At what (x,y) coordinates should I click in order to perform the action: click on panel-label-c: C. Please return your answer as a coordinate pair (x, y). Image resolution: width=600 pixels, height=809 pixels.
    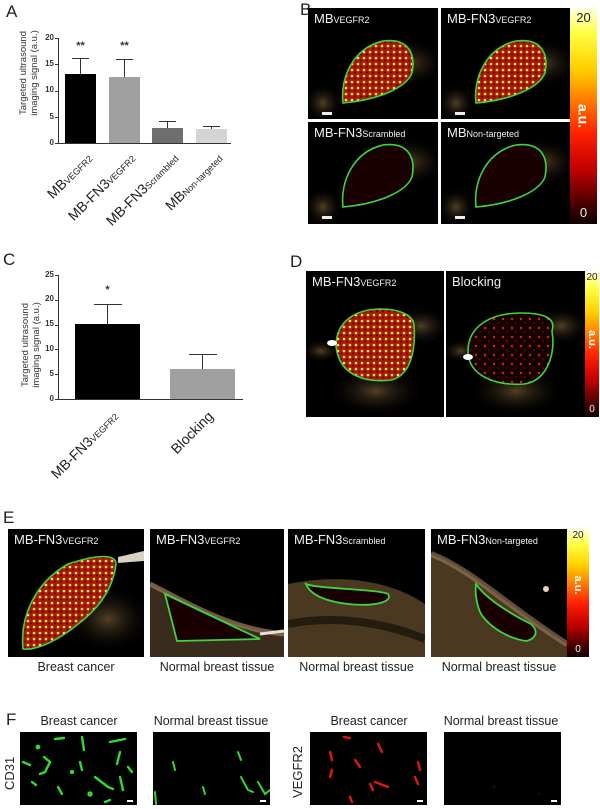
    Looking at the image, I should click on (9, 259).